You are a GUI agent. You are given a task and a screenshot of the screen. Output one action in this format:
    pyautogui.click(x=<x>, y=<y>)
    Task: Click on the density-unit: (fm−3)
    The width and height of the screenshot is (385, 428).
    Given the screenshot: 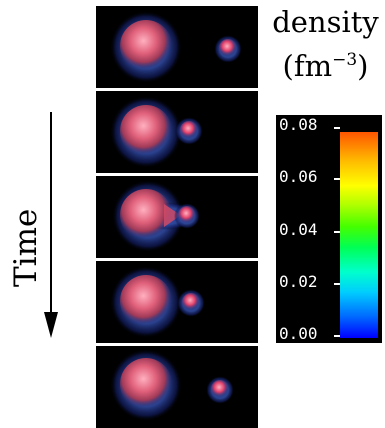 What is the action you would take?
    pyautogui.click(x=325, y=63)
    